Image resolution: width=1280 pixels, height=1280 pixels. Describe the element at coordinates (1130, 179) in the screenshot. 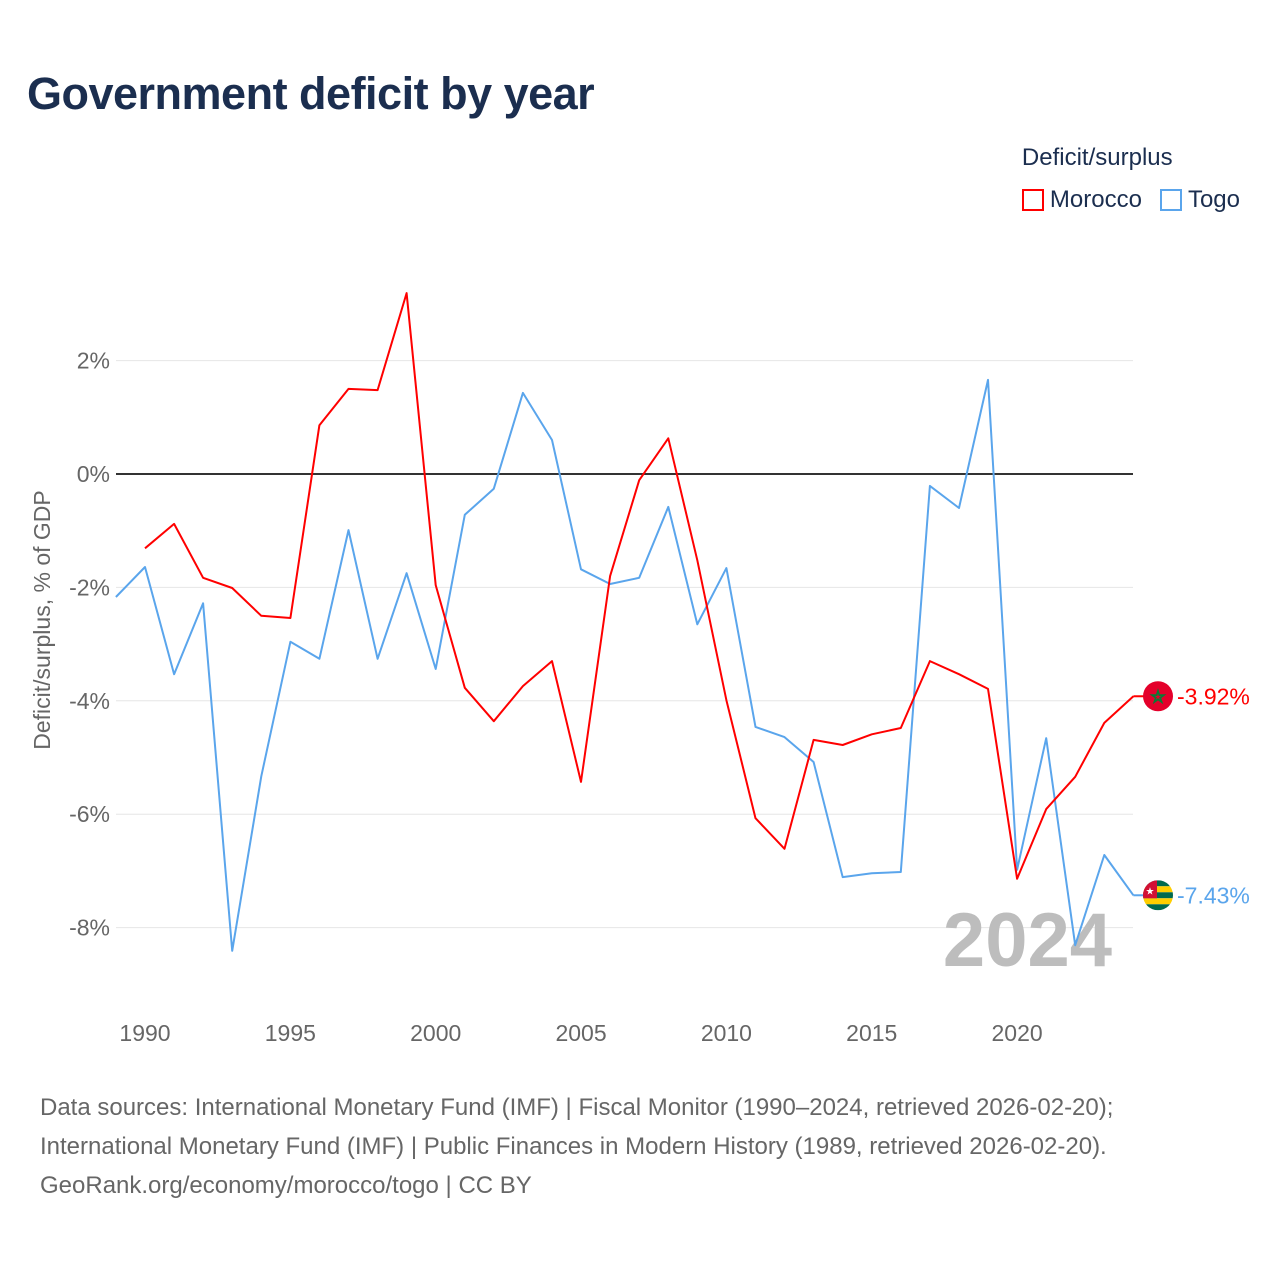

I see `legend: Deficit/surplus Morocco Togo` at that location.